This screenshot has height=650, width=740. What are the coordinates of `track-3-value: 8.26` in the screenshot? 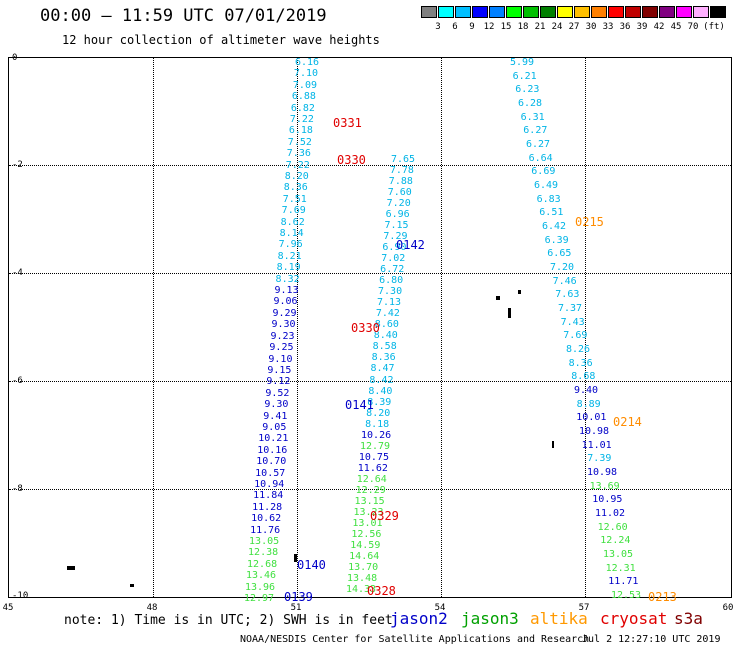 It's located at (578, 349).